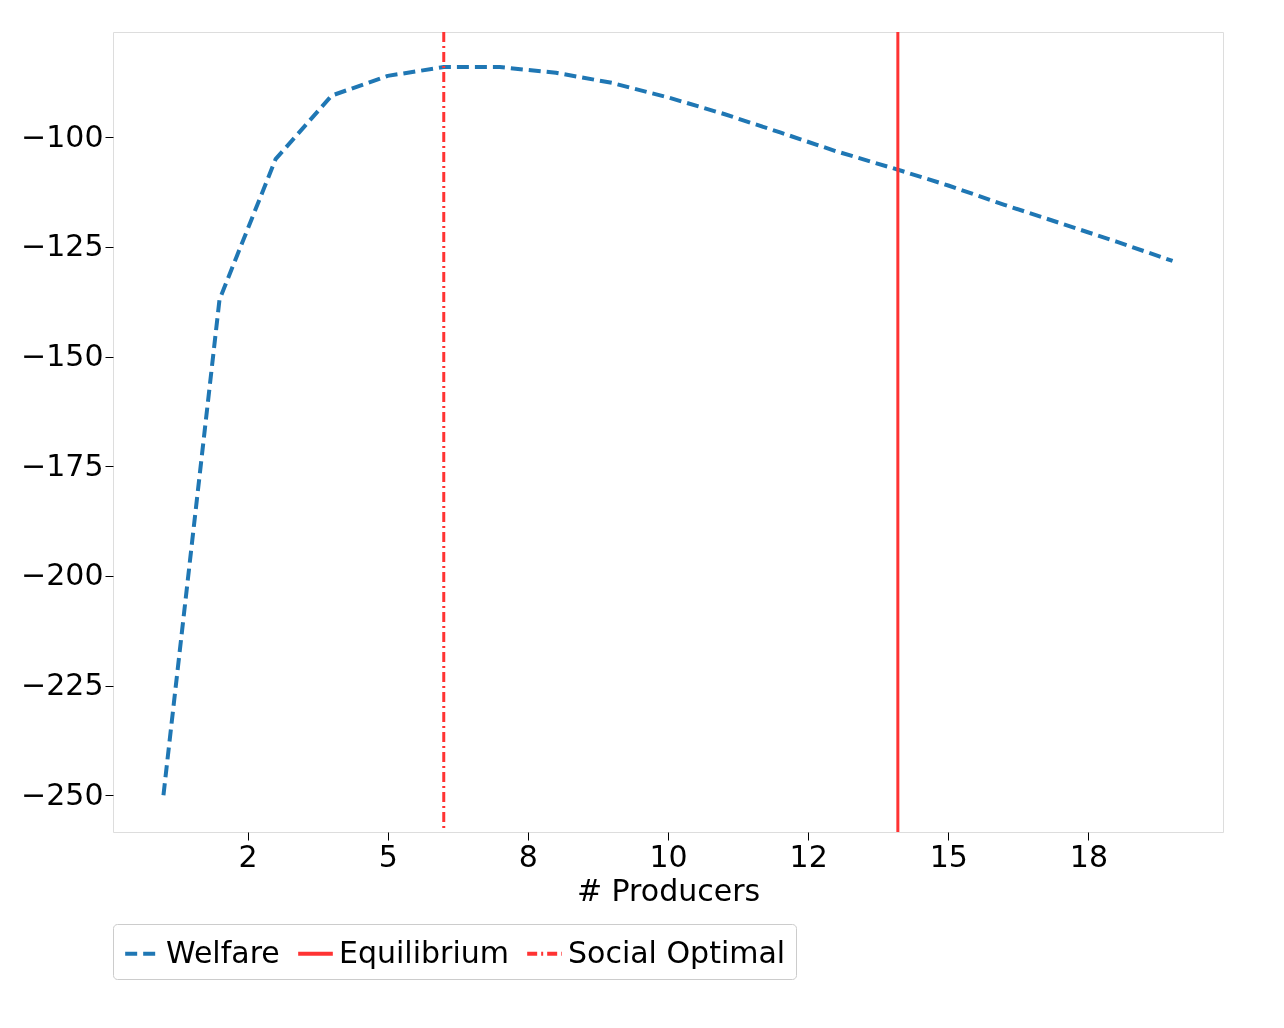  Describe the element at coordinates (668, 856) in the screenshot. I see `x-tick-label: 10` at that location.